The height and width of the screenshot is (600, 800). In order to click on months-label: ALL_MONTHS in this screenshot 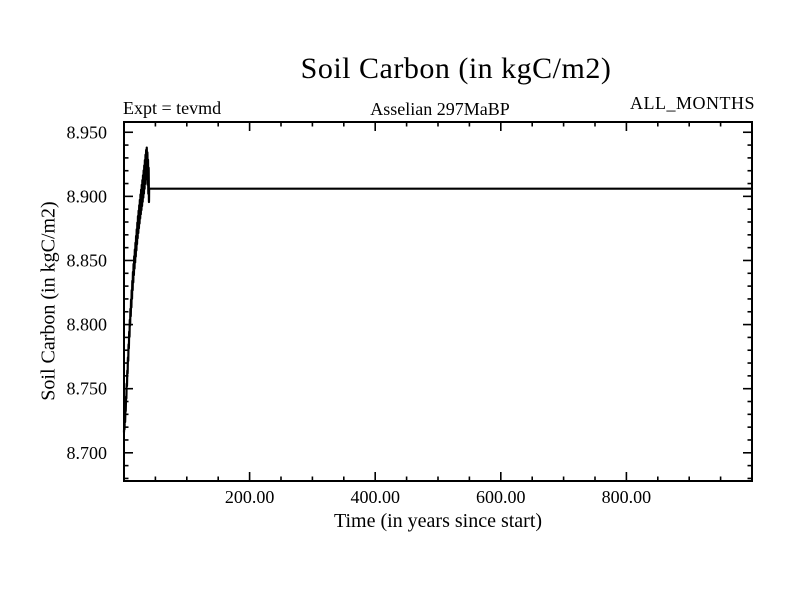, I will do `click(692, 103)`.